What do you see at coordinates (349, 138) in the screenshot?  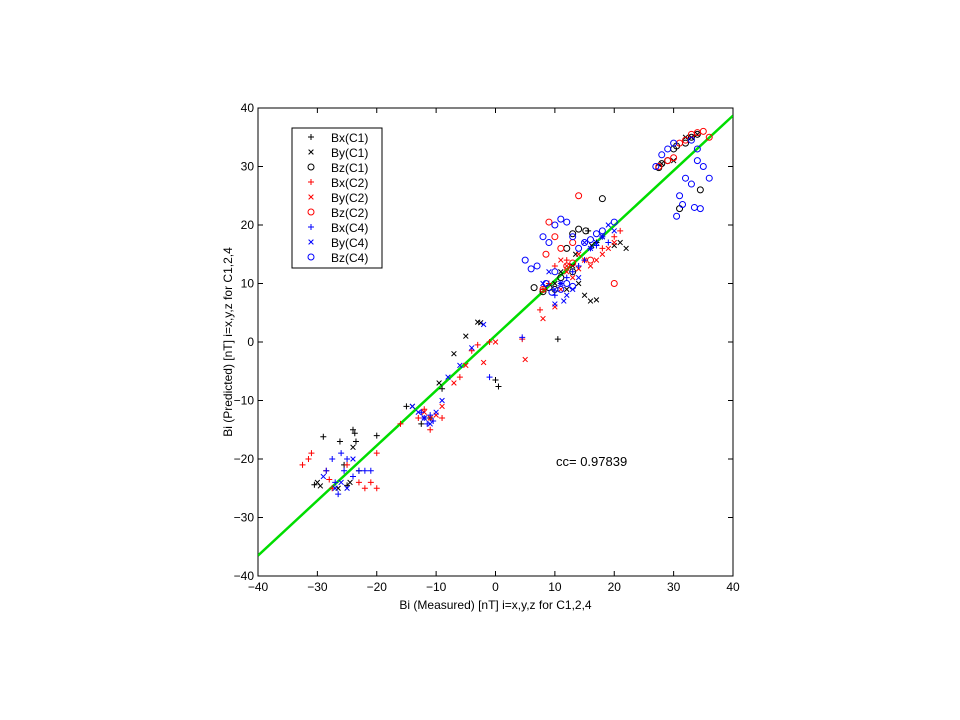 I see `legend-label: Bx(C1)` at bounding box center [349, 138].